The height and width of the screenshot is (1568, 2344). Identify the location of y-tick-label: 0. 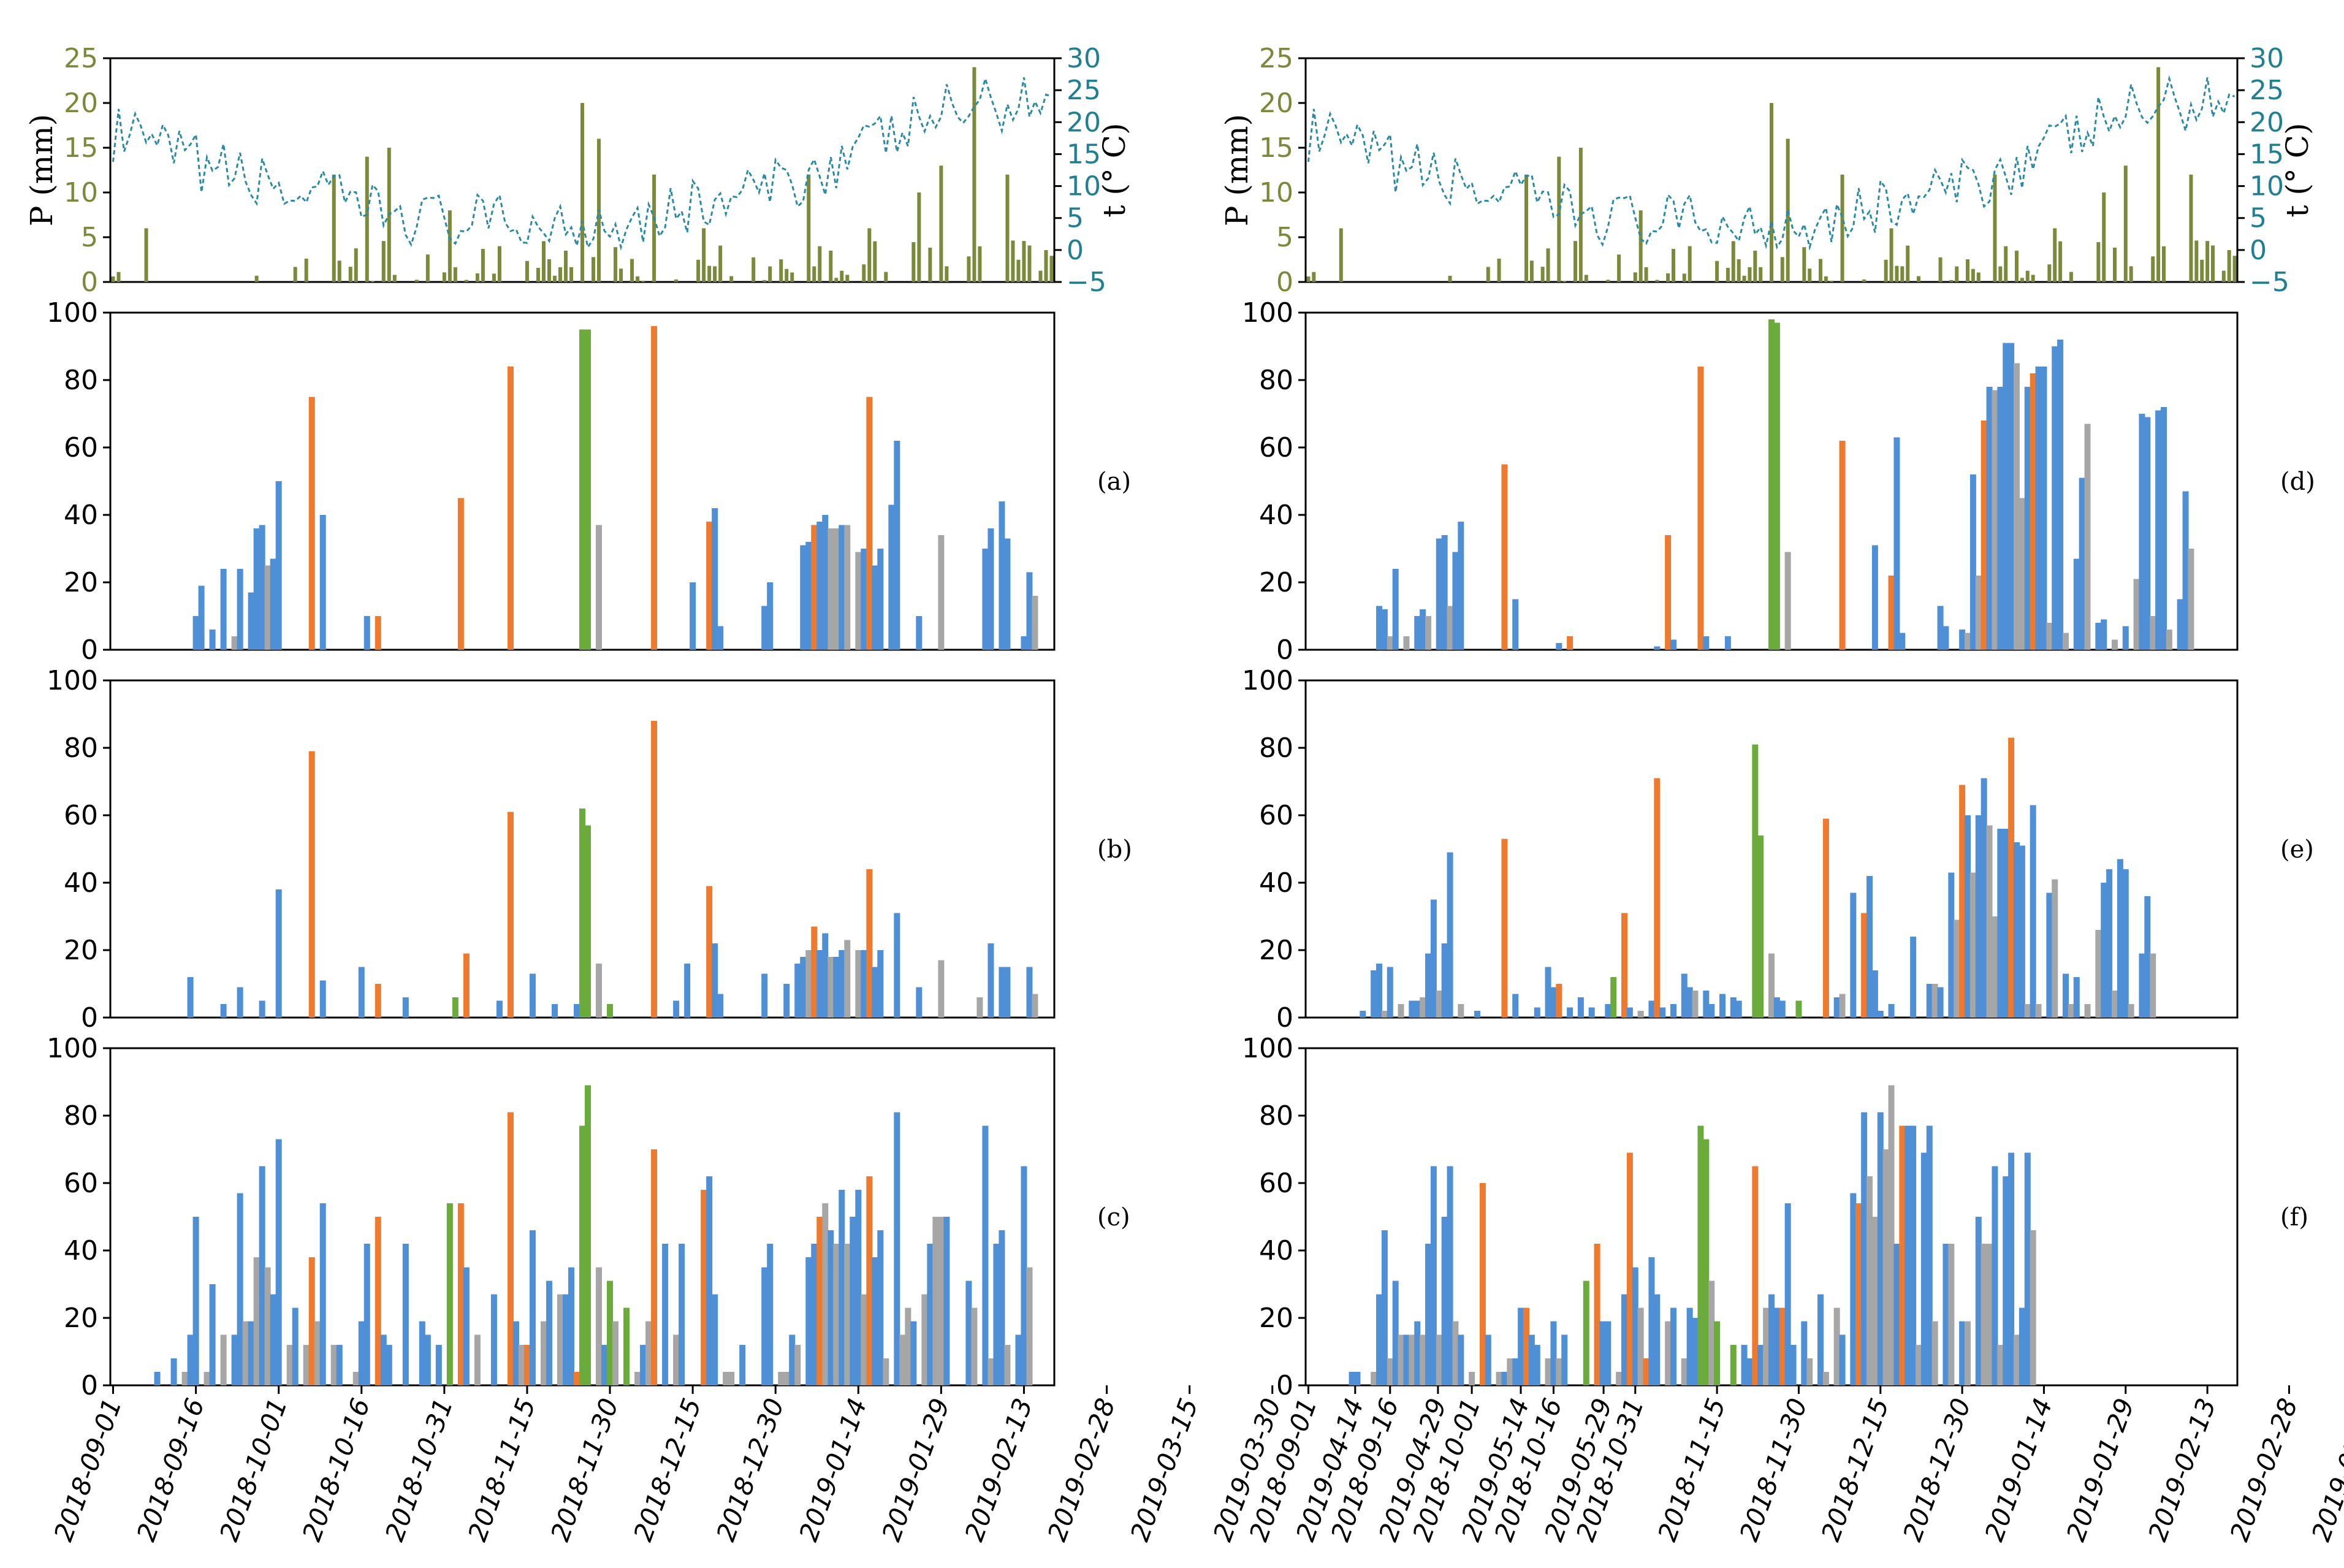
(90, 650).